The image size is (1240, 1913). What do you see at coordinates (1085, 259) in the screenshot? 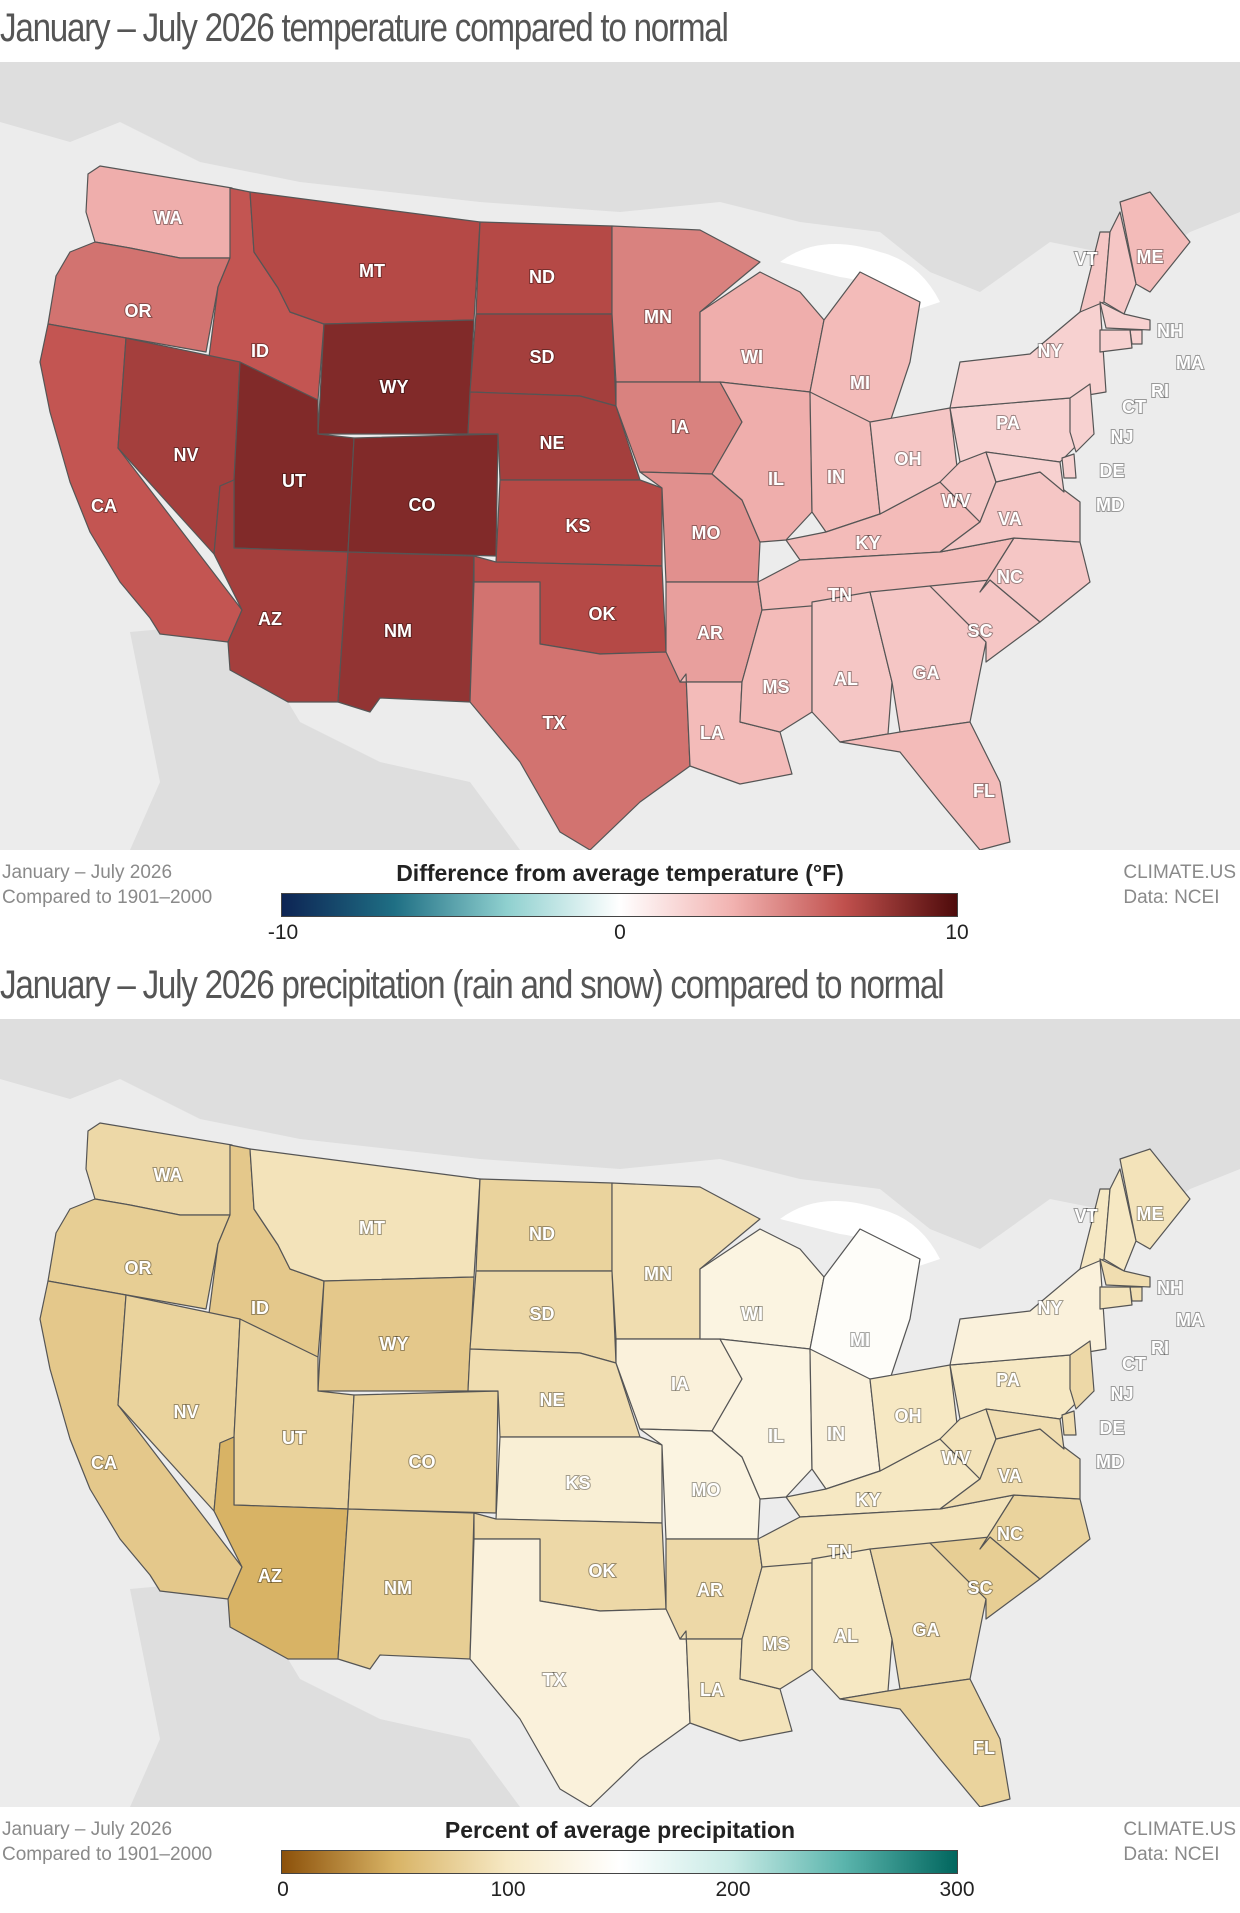
I see `temperature-state-label: VT` at bounding box center [1085, 259].